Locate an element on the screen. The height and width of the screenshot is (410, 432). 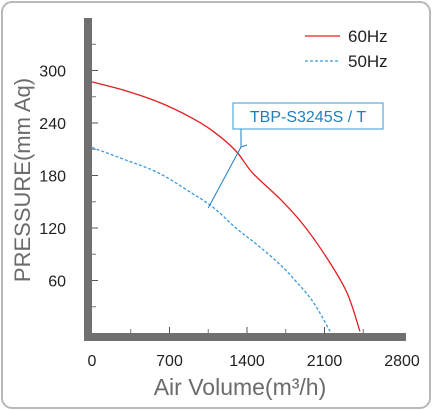
x-tick-label: 2100 is located at coordinates (325, 361).